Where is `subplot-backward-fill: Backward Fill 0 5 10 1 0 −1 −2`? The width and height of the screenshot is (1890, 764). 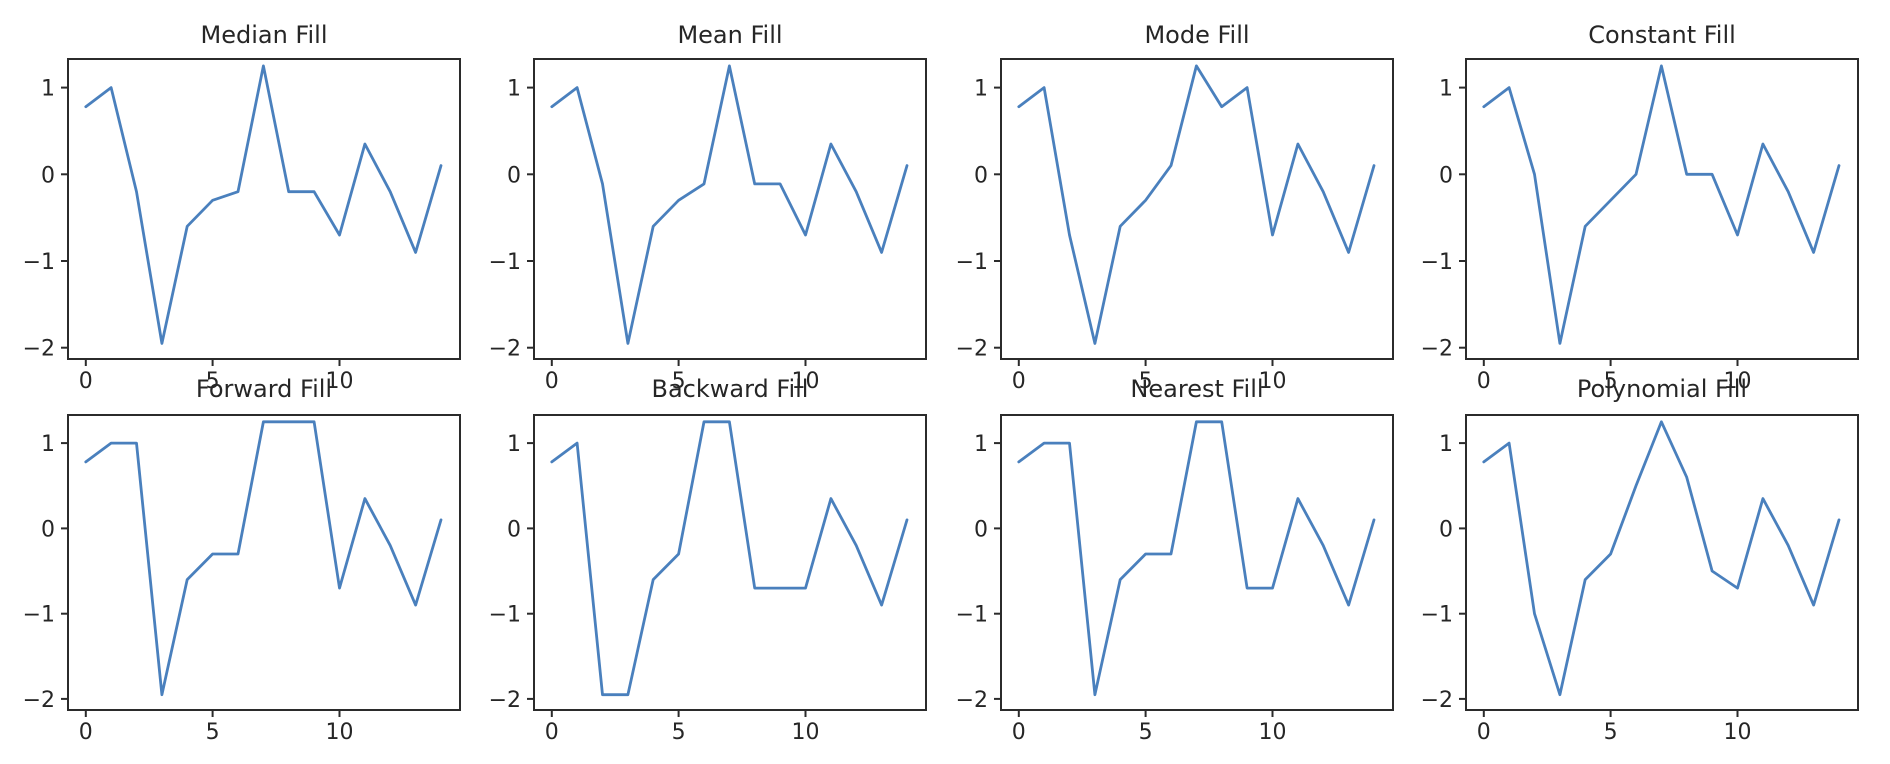 subplot-backward-fill: Backward Fill 0 5 10 1 0 −1 −2 is located at coordinates (710, 562).